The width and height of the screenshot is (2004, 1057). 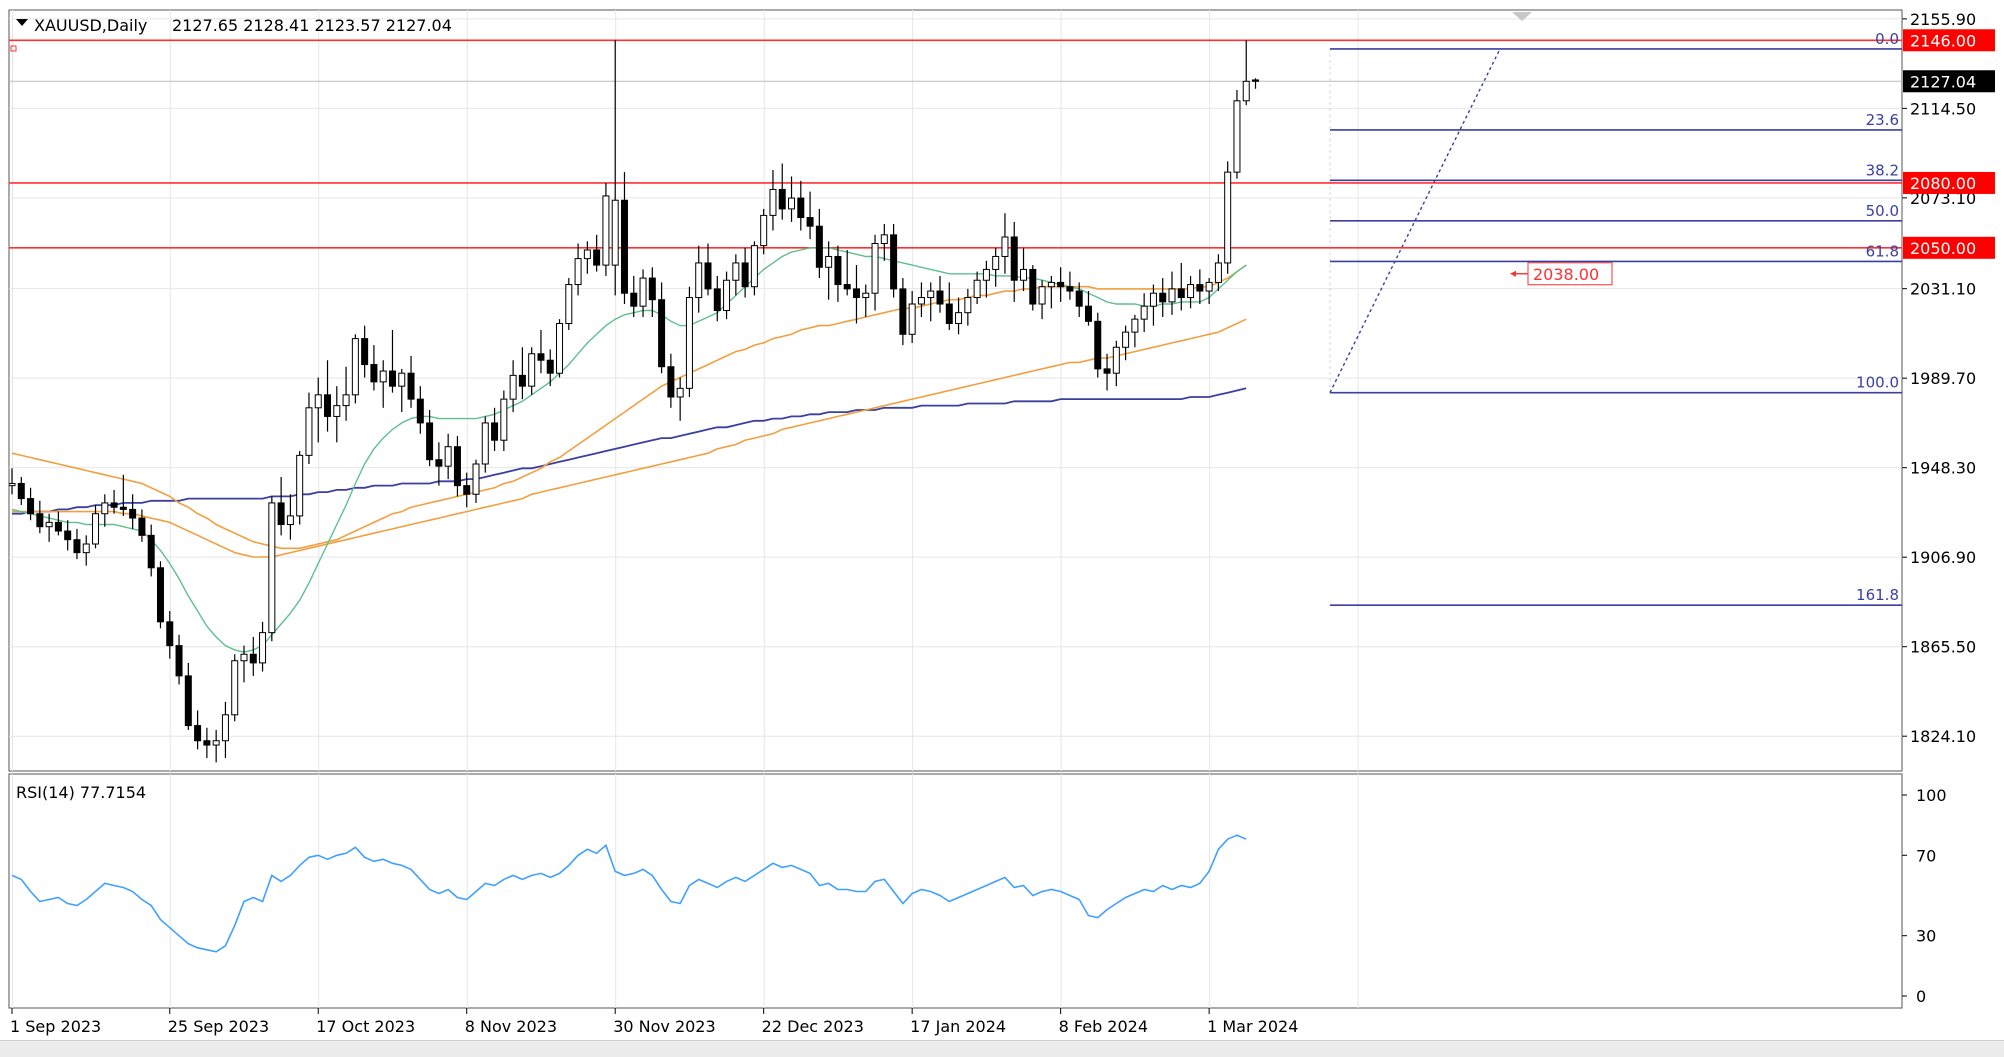 I want to click on rsi-tick-label: 30, so click(x=1926, y=936).